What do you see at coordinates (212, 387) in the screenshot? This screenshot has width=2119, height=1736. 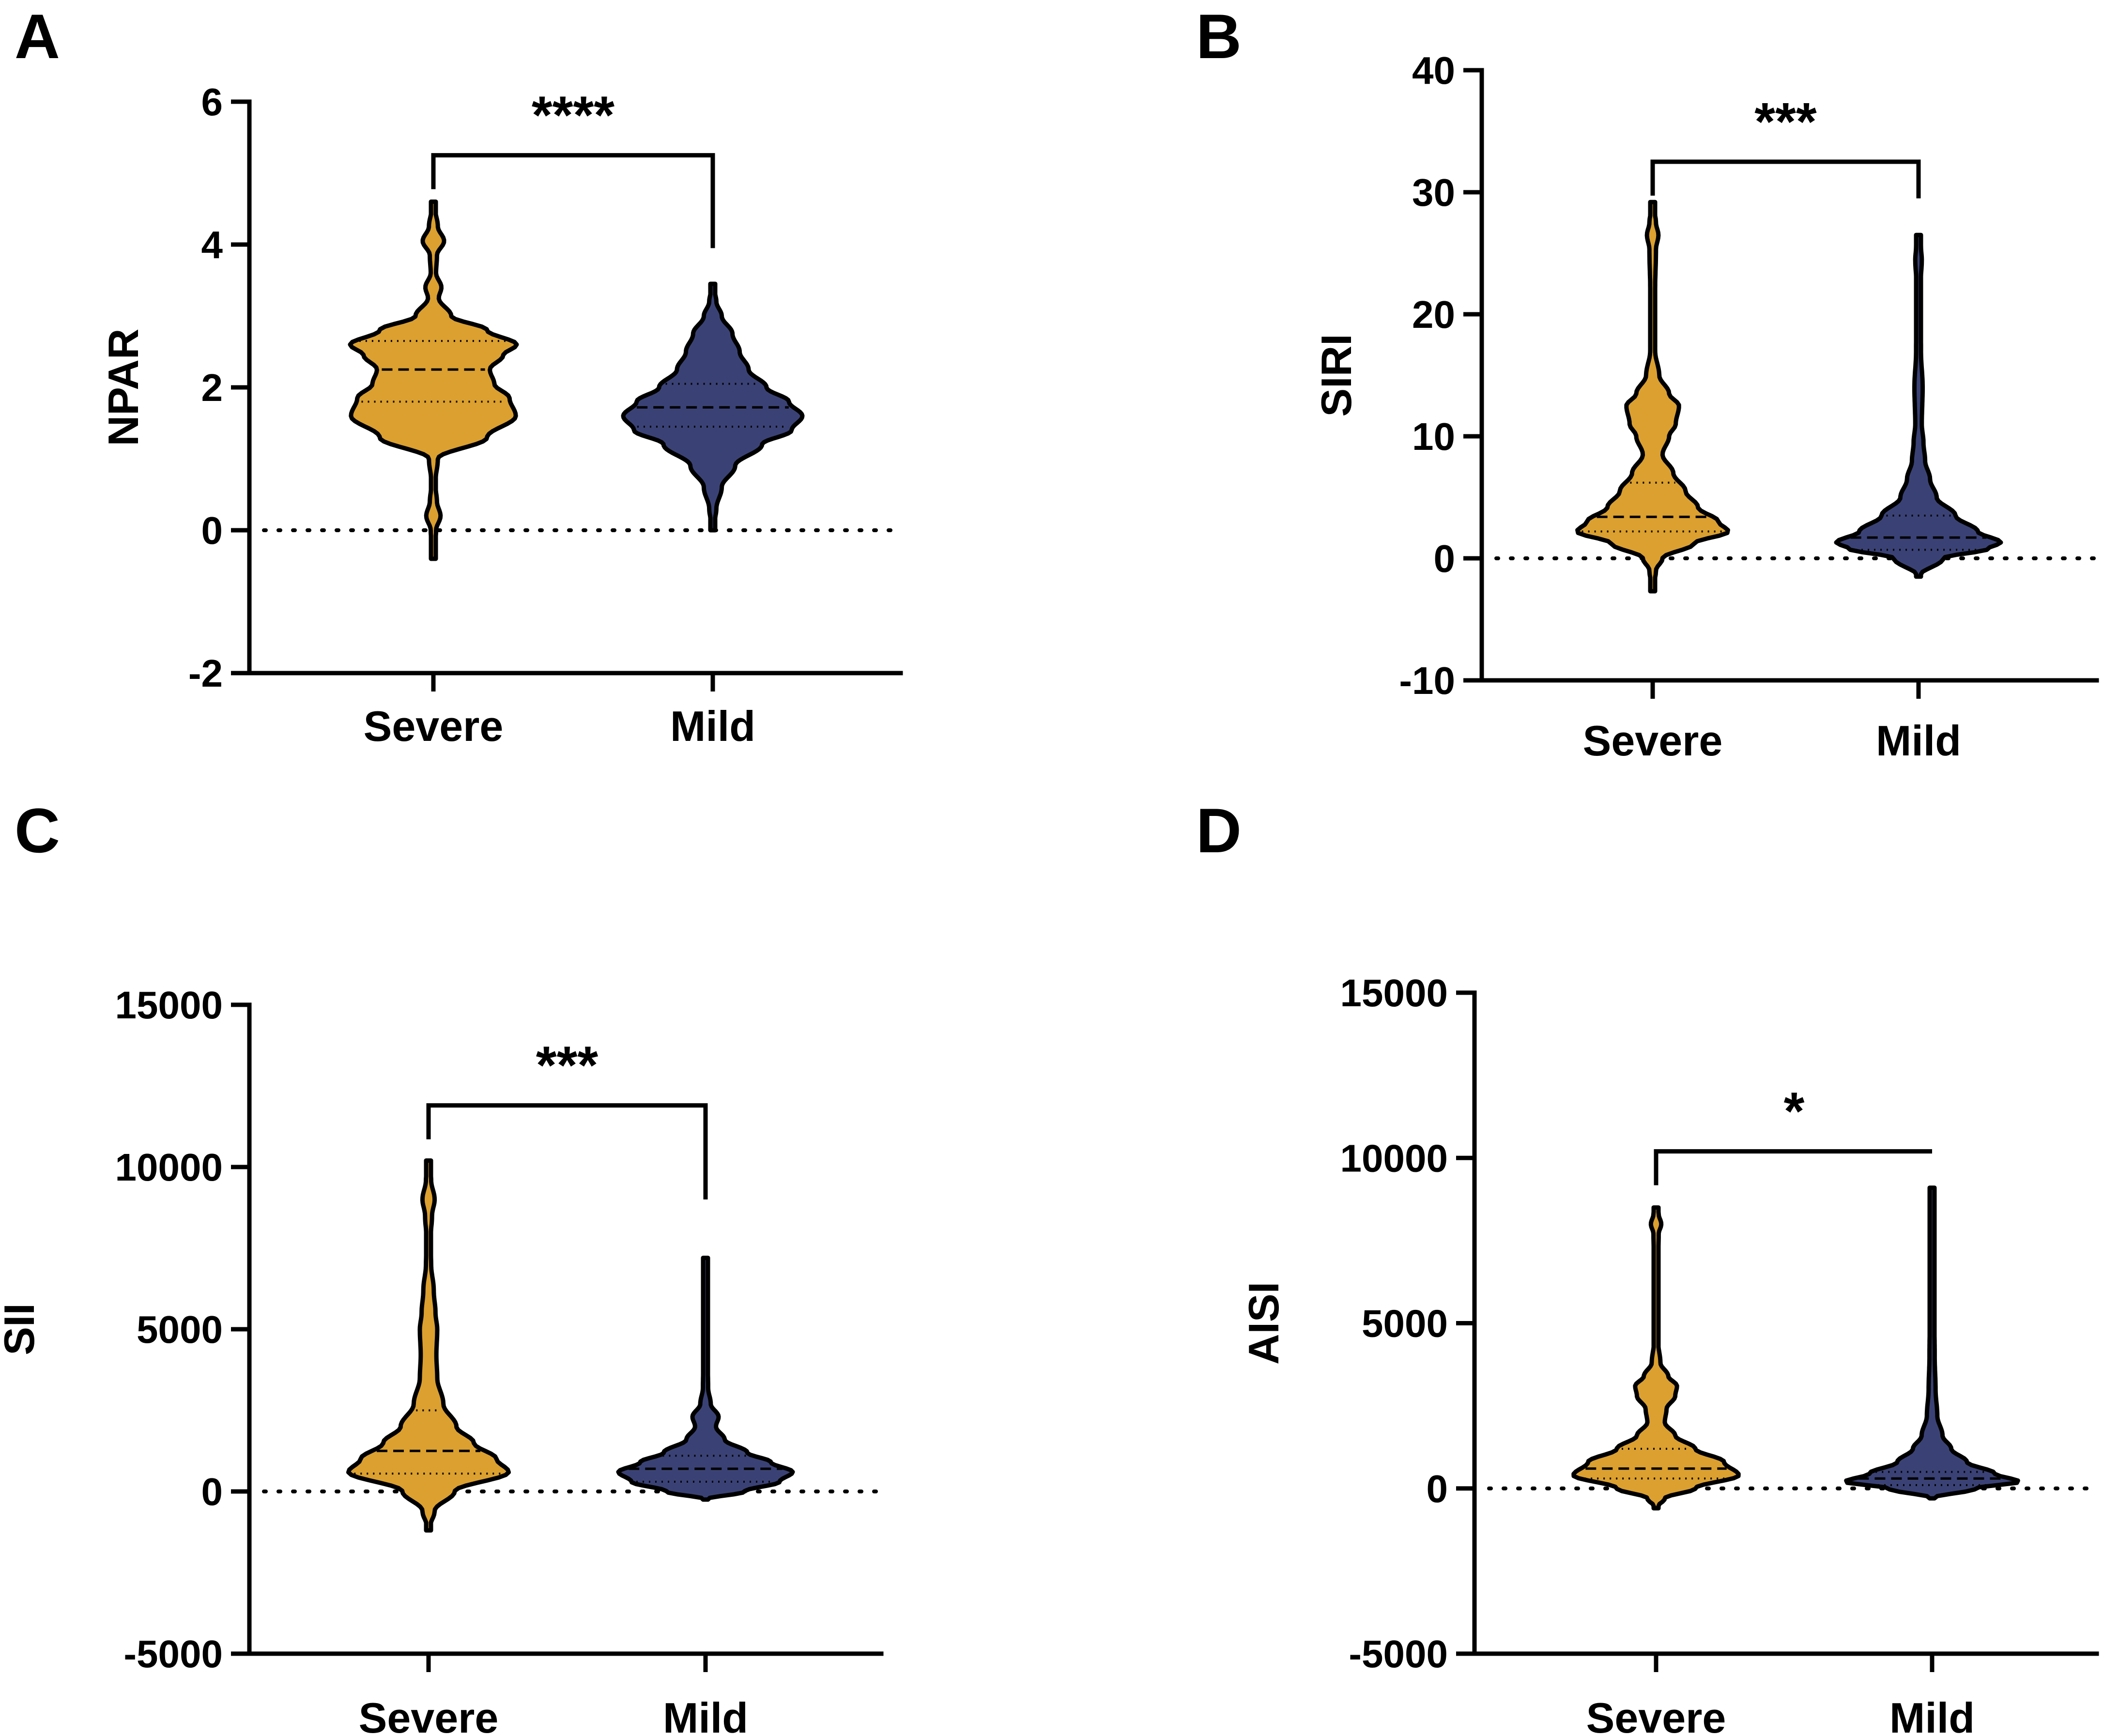 I see `y-tick-label: 2` at bounding box center [212, 387].